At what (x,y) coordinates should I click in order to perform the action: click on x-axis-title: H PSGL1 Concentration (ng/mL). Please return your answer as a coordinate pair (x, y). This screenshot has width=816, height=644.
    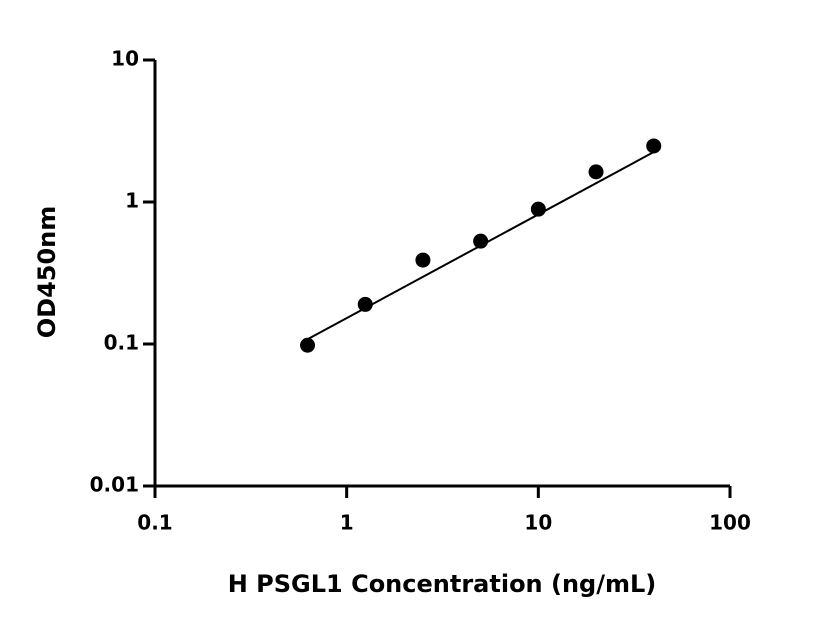
    Looking at the image, I should click on (442, 584).